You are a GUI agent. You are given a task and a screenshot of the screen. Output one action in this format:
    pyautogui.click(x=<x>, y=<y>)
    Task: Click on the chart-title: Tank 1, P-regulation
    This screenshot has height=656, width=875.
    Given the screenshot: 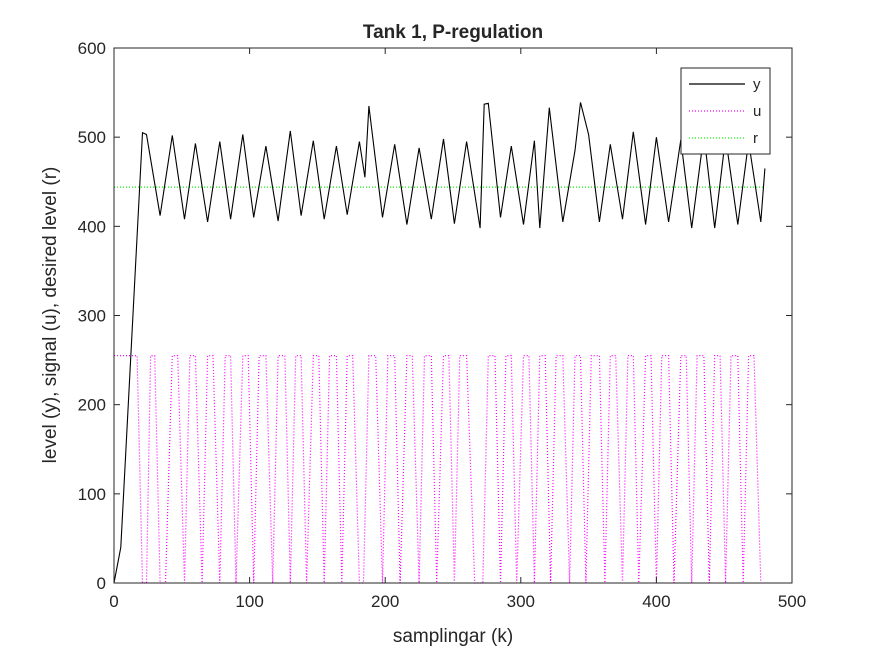 What is the action you would take?
    pyautogui.click(x=453, y=32)
    